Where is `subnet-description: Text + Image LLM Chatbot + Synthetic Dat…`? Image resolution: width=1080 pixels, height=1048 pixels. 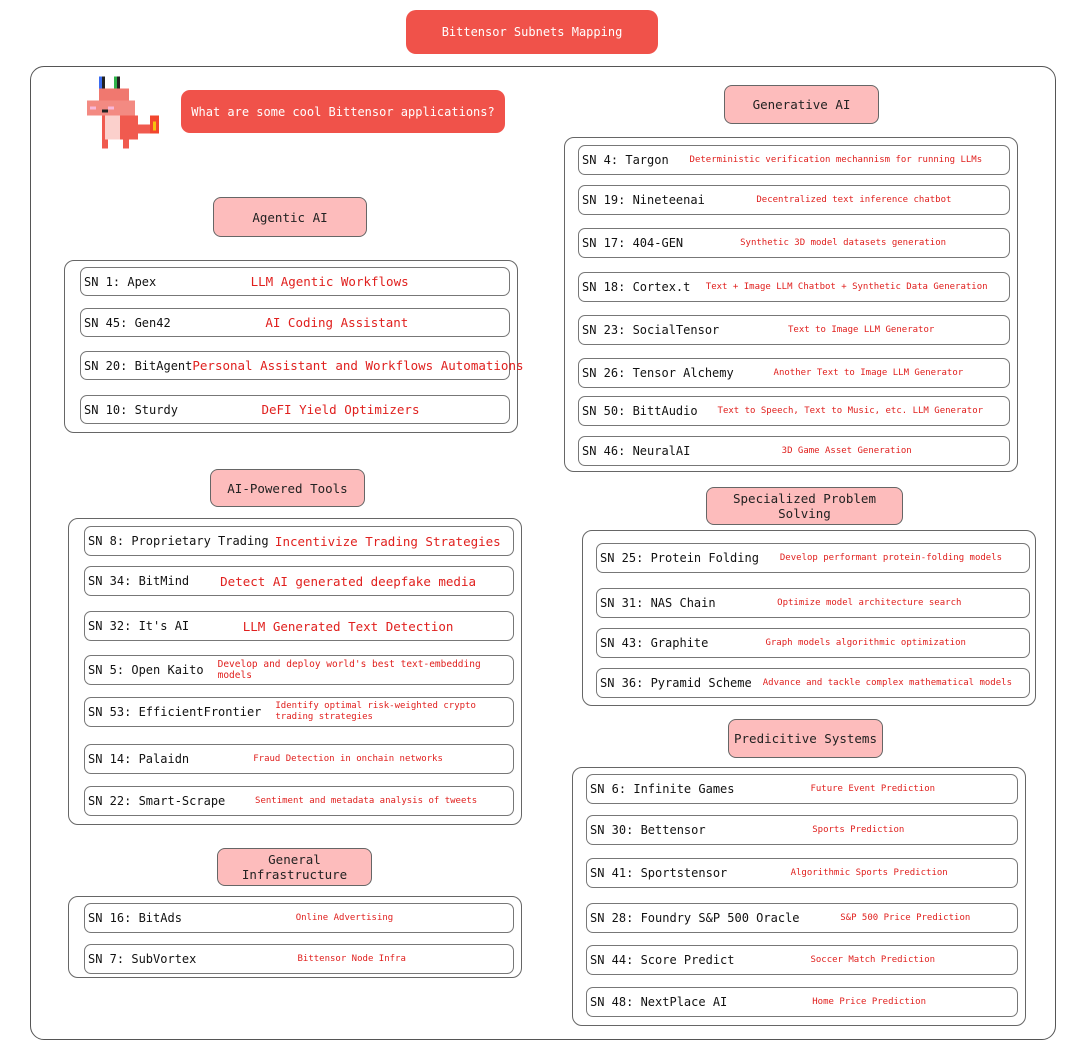
subnet-description: Text + Image LLM Chatbot + Synthetic Dat… is located at coordinates (846, 287).